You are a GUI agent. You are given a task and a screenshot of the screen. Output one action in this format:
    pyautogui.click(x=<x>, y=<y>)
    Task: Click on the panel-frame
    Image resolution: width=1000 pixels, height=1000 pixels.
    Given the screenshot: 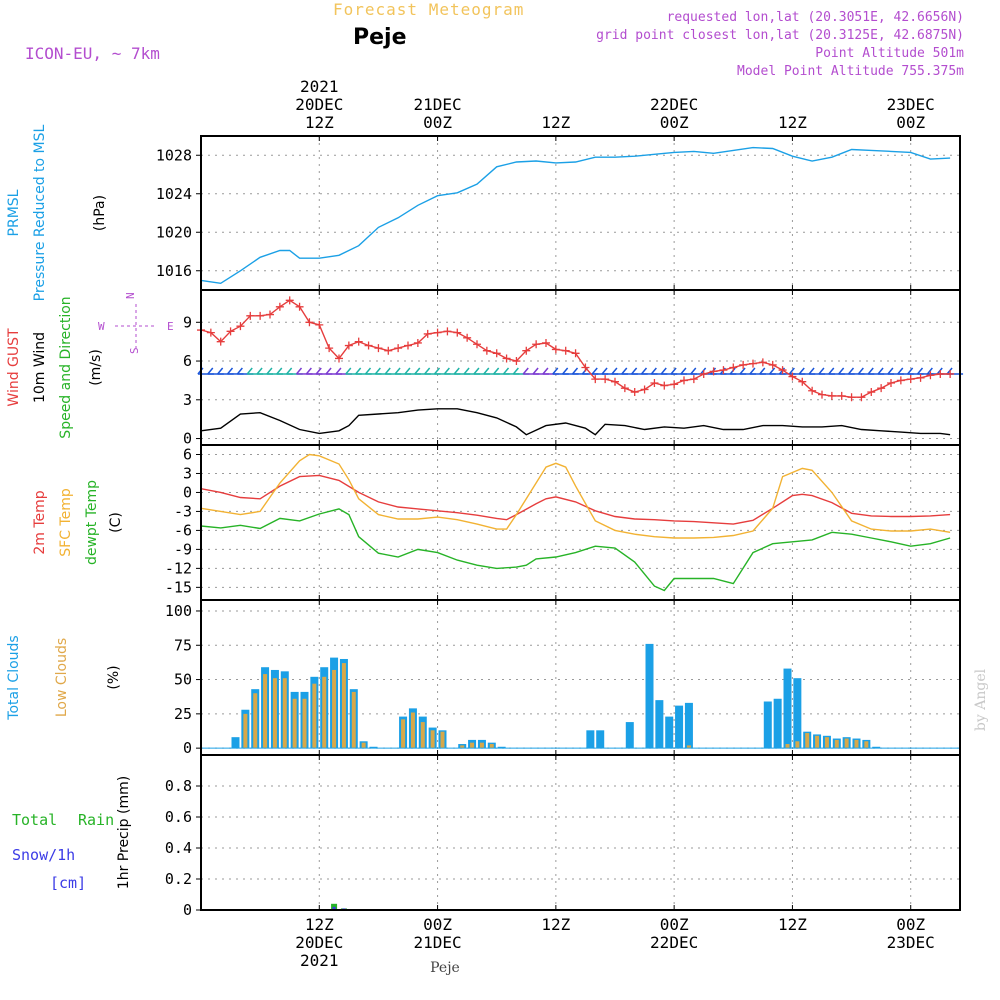 What is the action you would take?
    pyautogui.click(x=580, y=367)
    